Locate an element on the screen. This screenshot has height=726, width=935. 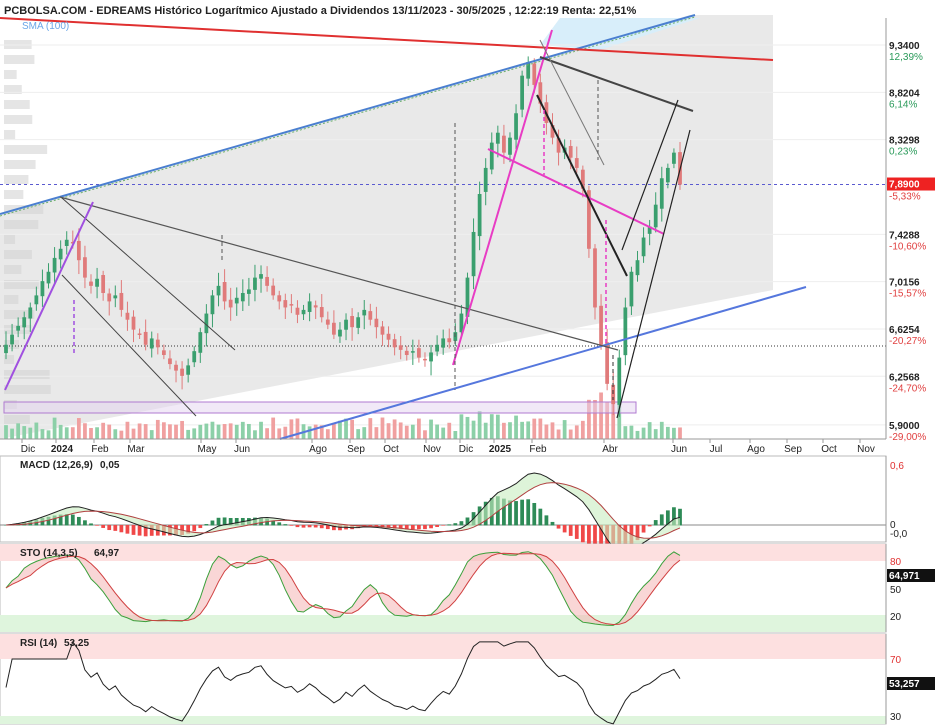
price-tick-label: 6,2568 is located at coordinates (904, 377).